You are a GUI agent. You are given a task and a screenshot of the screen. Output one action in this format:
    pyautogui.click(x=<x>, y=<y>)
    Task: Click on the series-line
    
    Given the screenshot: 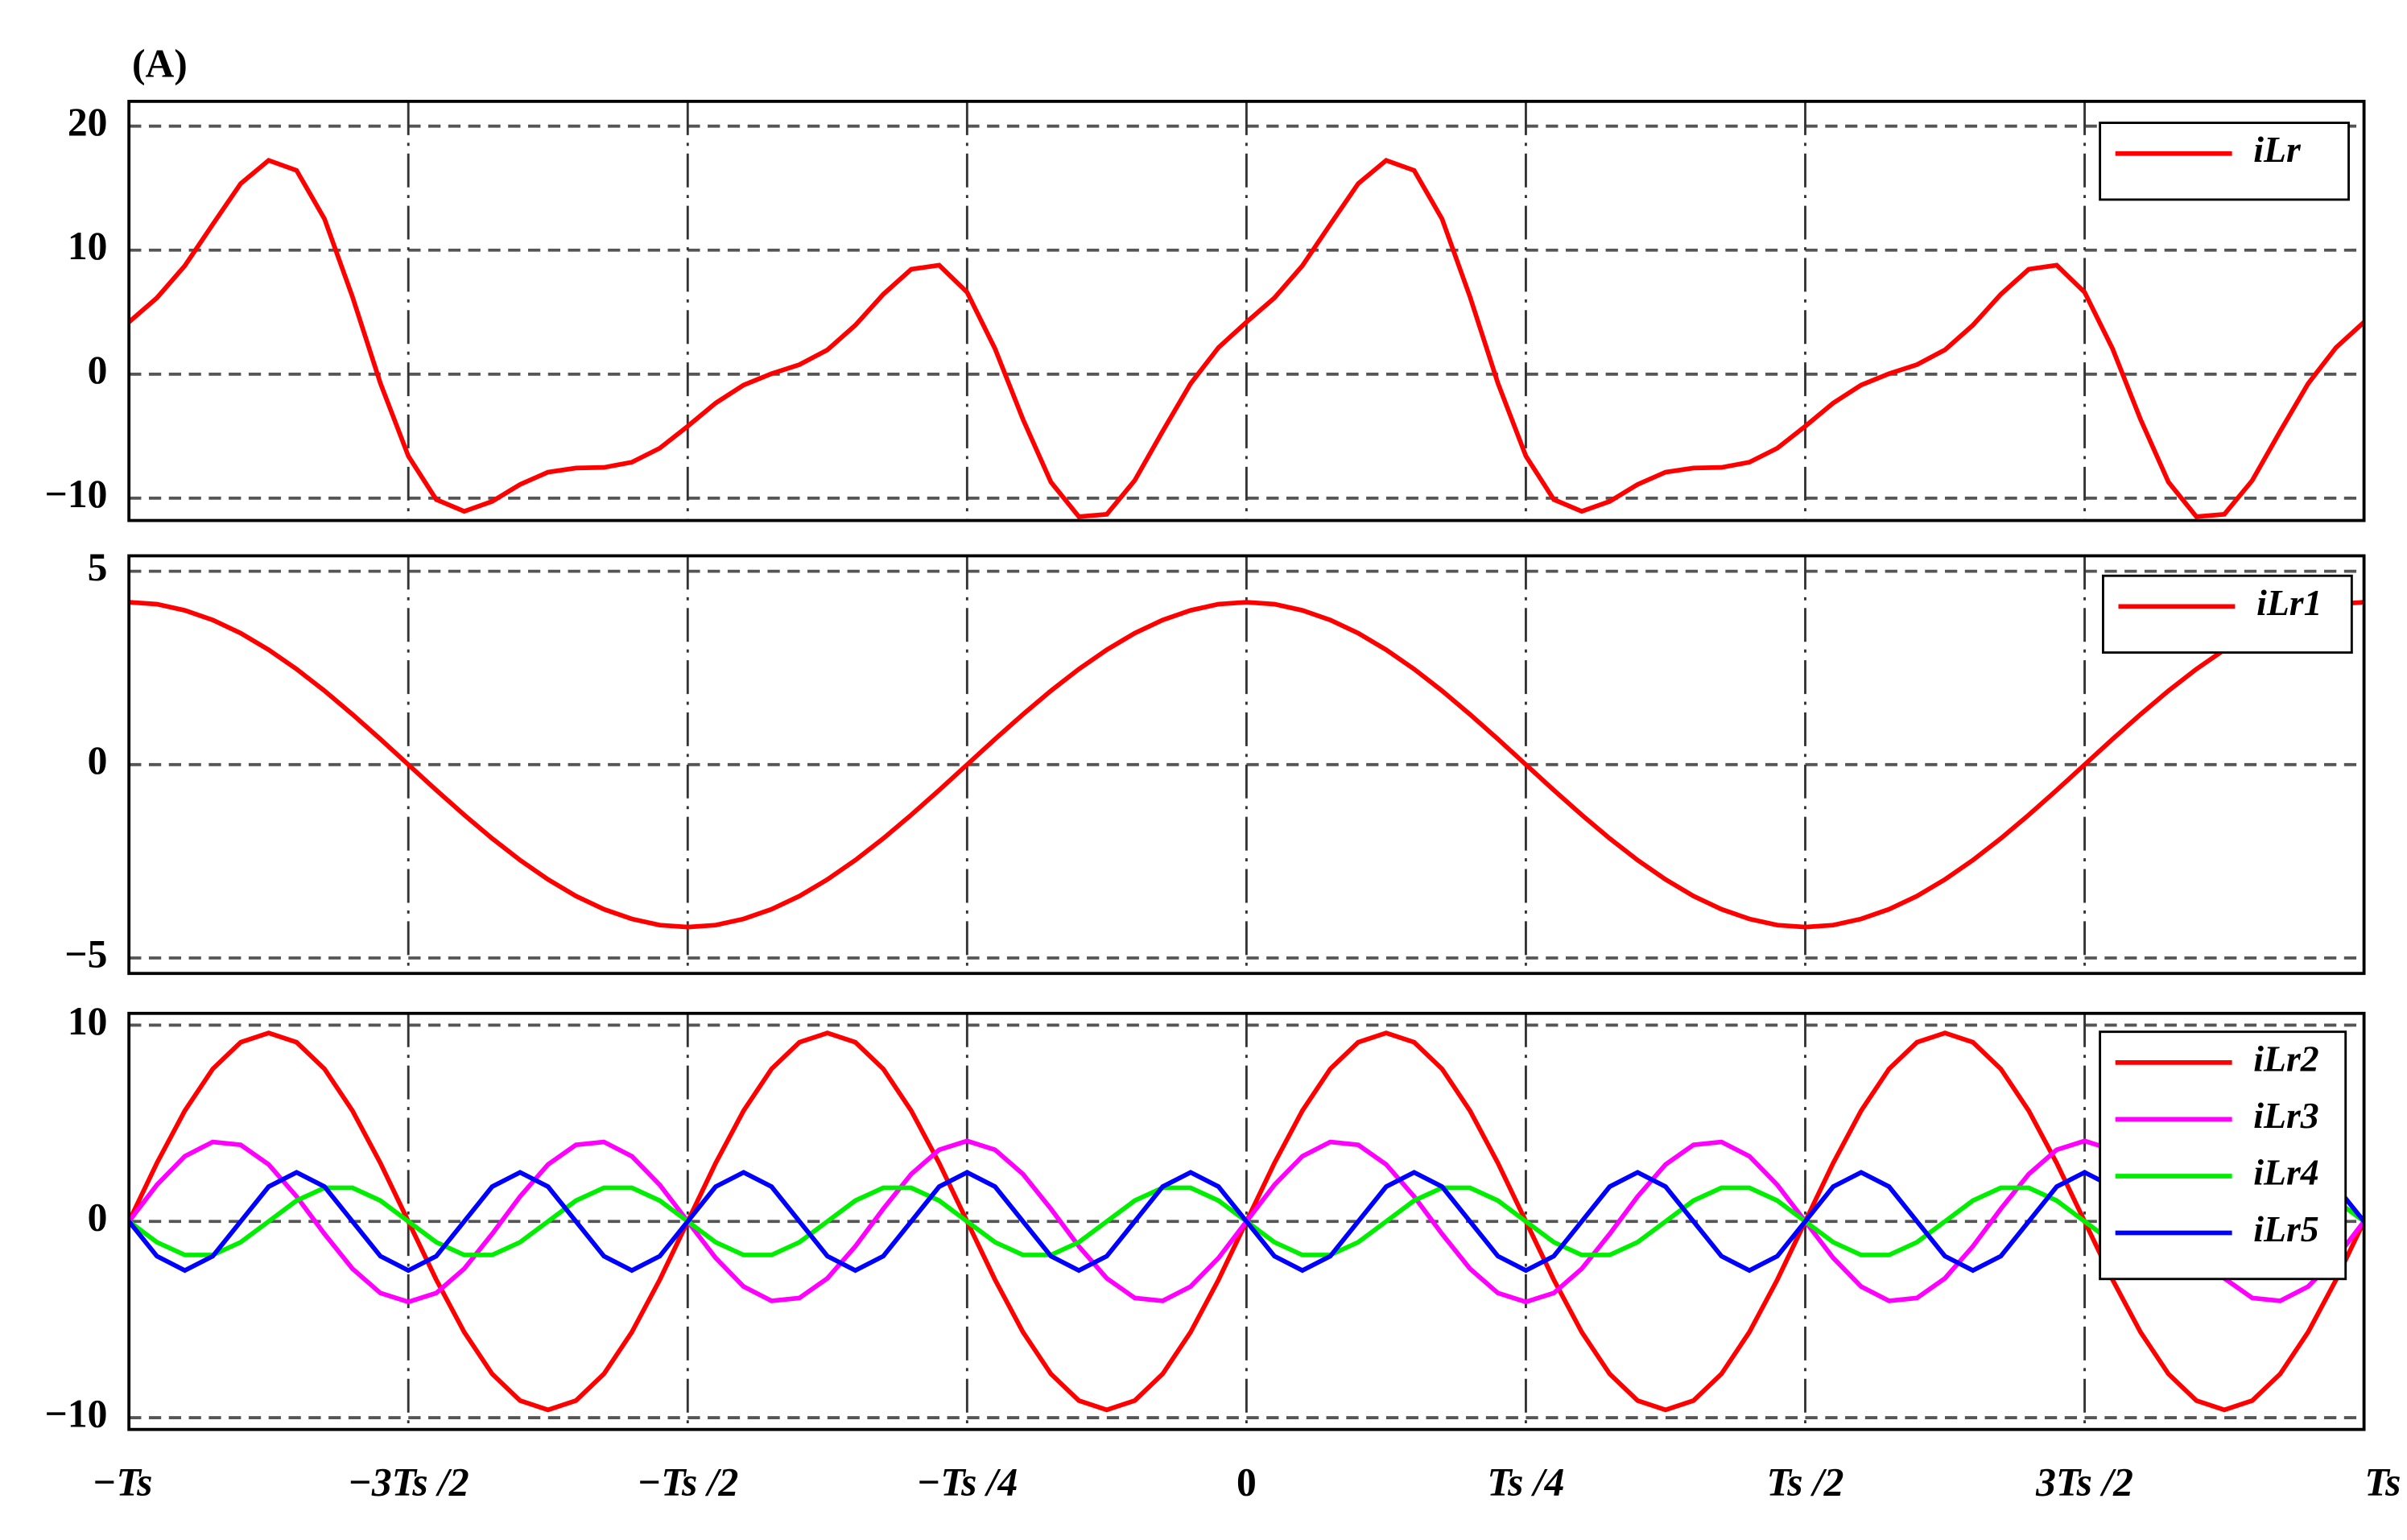 What is the action you would take?
    pyautogui.click(x=1246, y=1222)
    